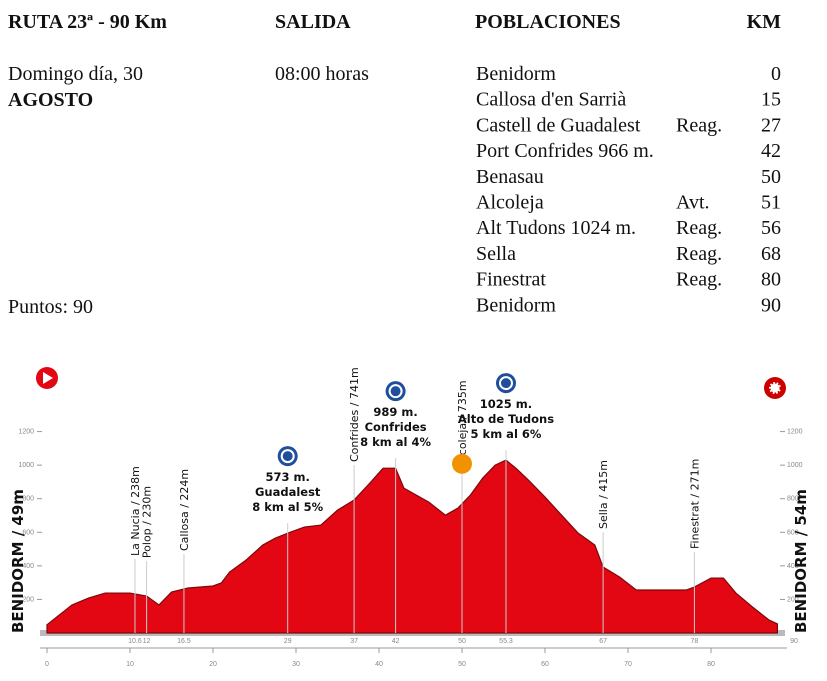 Image resolution: width=827 pixels, height=681 pixels. What do you see at coordinates (545, 664) in the screenshot?
I see `x-tick-label: 60` at bounding box center [545, 664].